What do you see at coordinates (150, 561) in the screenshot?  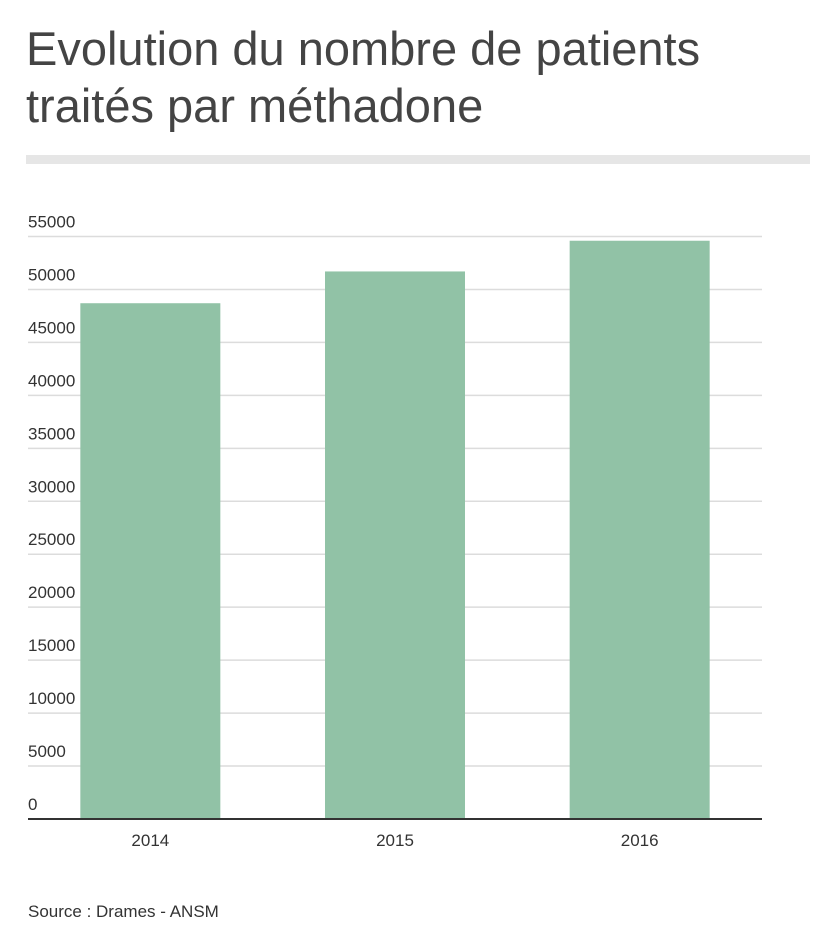 I see `bar-2014` at bounding box center [150, 561].